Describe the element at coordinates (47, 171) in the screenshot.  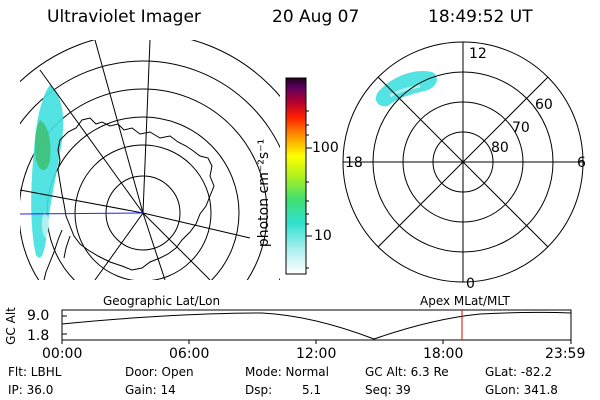
I see `geo-aurora-emission` at that location.